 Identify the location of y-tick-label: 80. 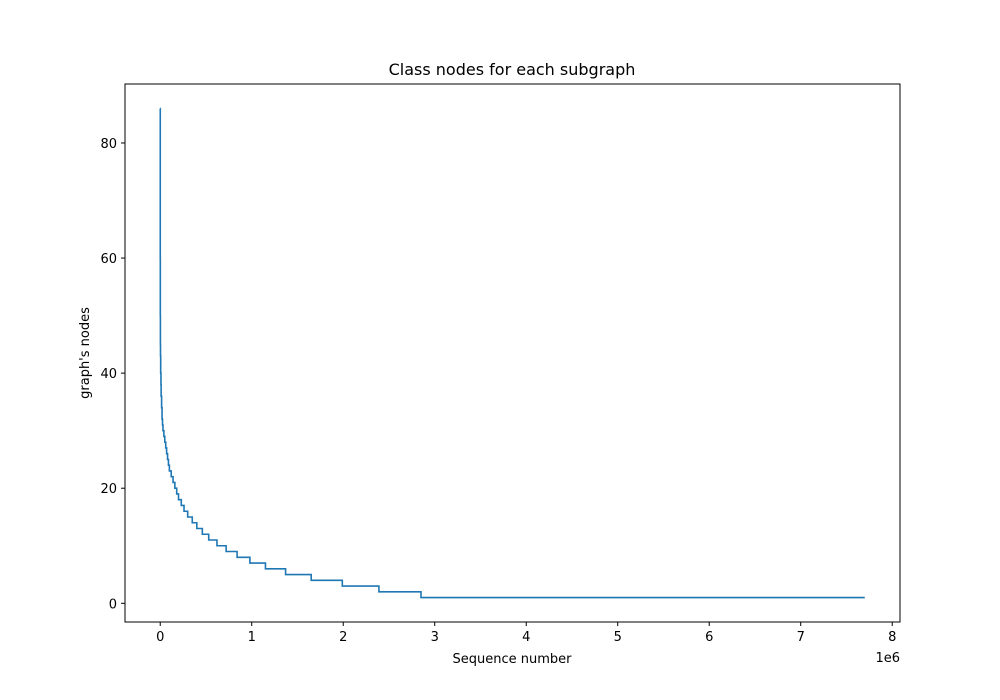
(108, 144).